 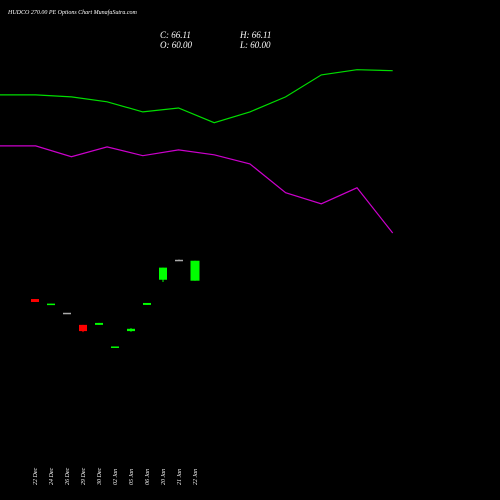 I want to click on x-tick-label: 22 Jan, so click(x=196, y=477).